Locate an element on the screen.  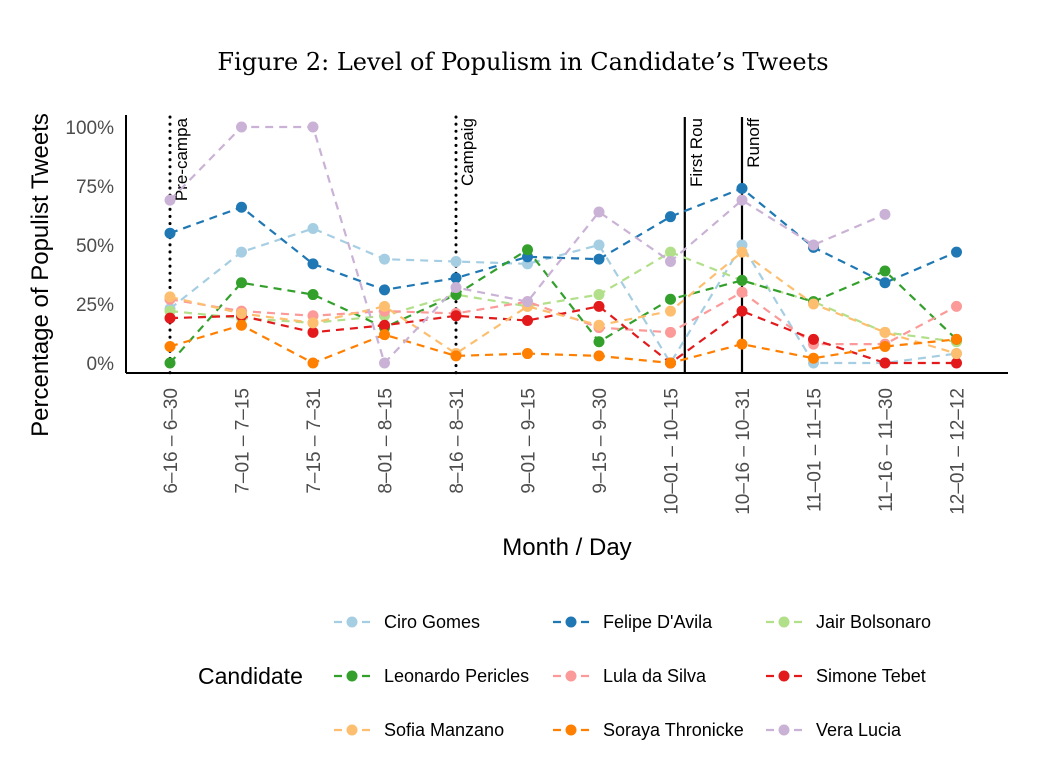
x-tick-label: 8–01 – 8–15 is located at coordinates (386, 441).